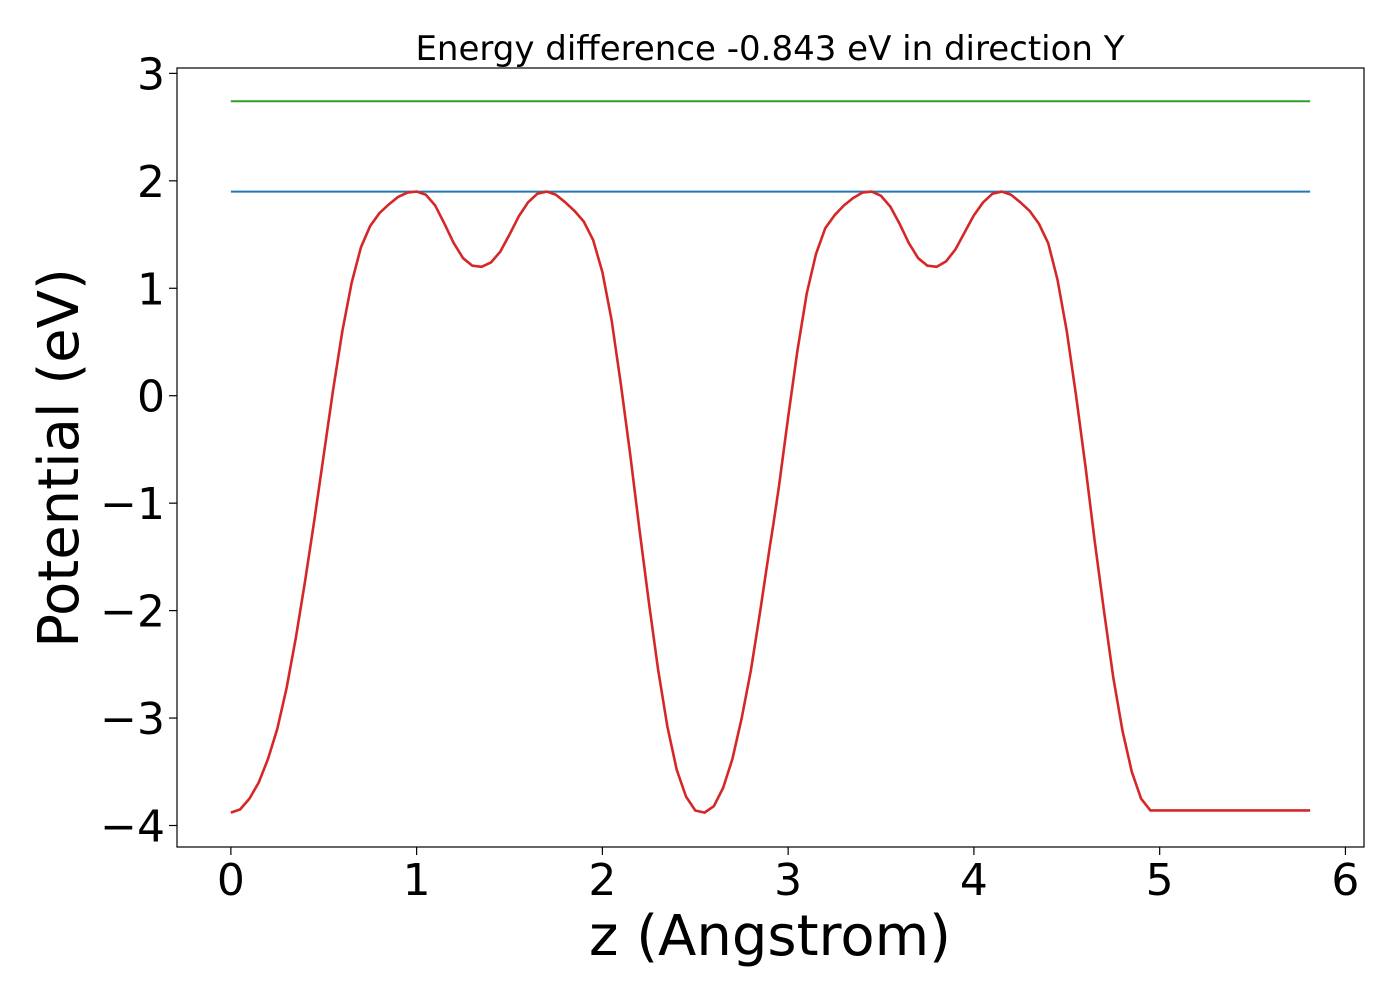  Describe the element at coordinates (788, 880) in the screenshot. I see `x-tick-label: 3` at that location.